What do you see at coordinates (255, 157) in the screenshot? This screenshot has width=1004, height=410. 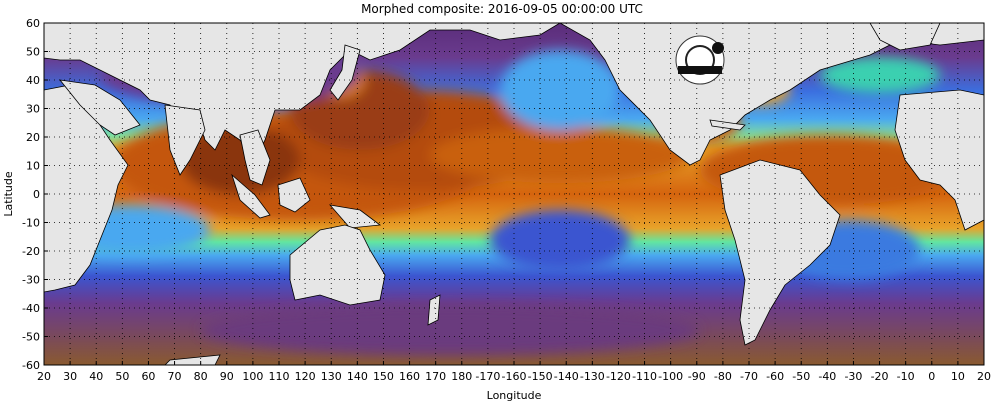 I see `indochina` at bounding box center [255, 157].